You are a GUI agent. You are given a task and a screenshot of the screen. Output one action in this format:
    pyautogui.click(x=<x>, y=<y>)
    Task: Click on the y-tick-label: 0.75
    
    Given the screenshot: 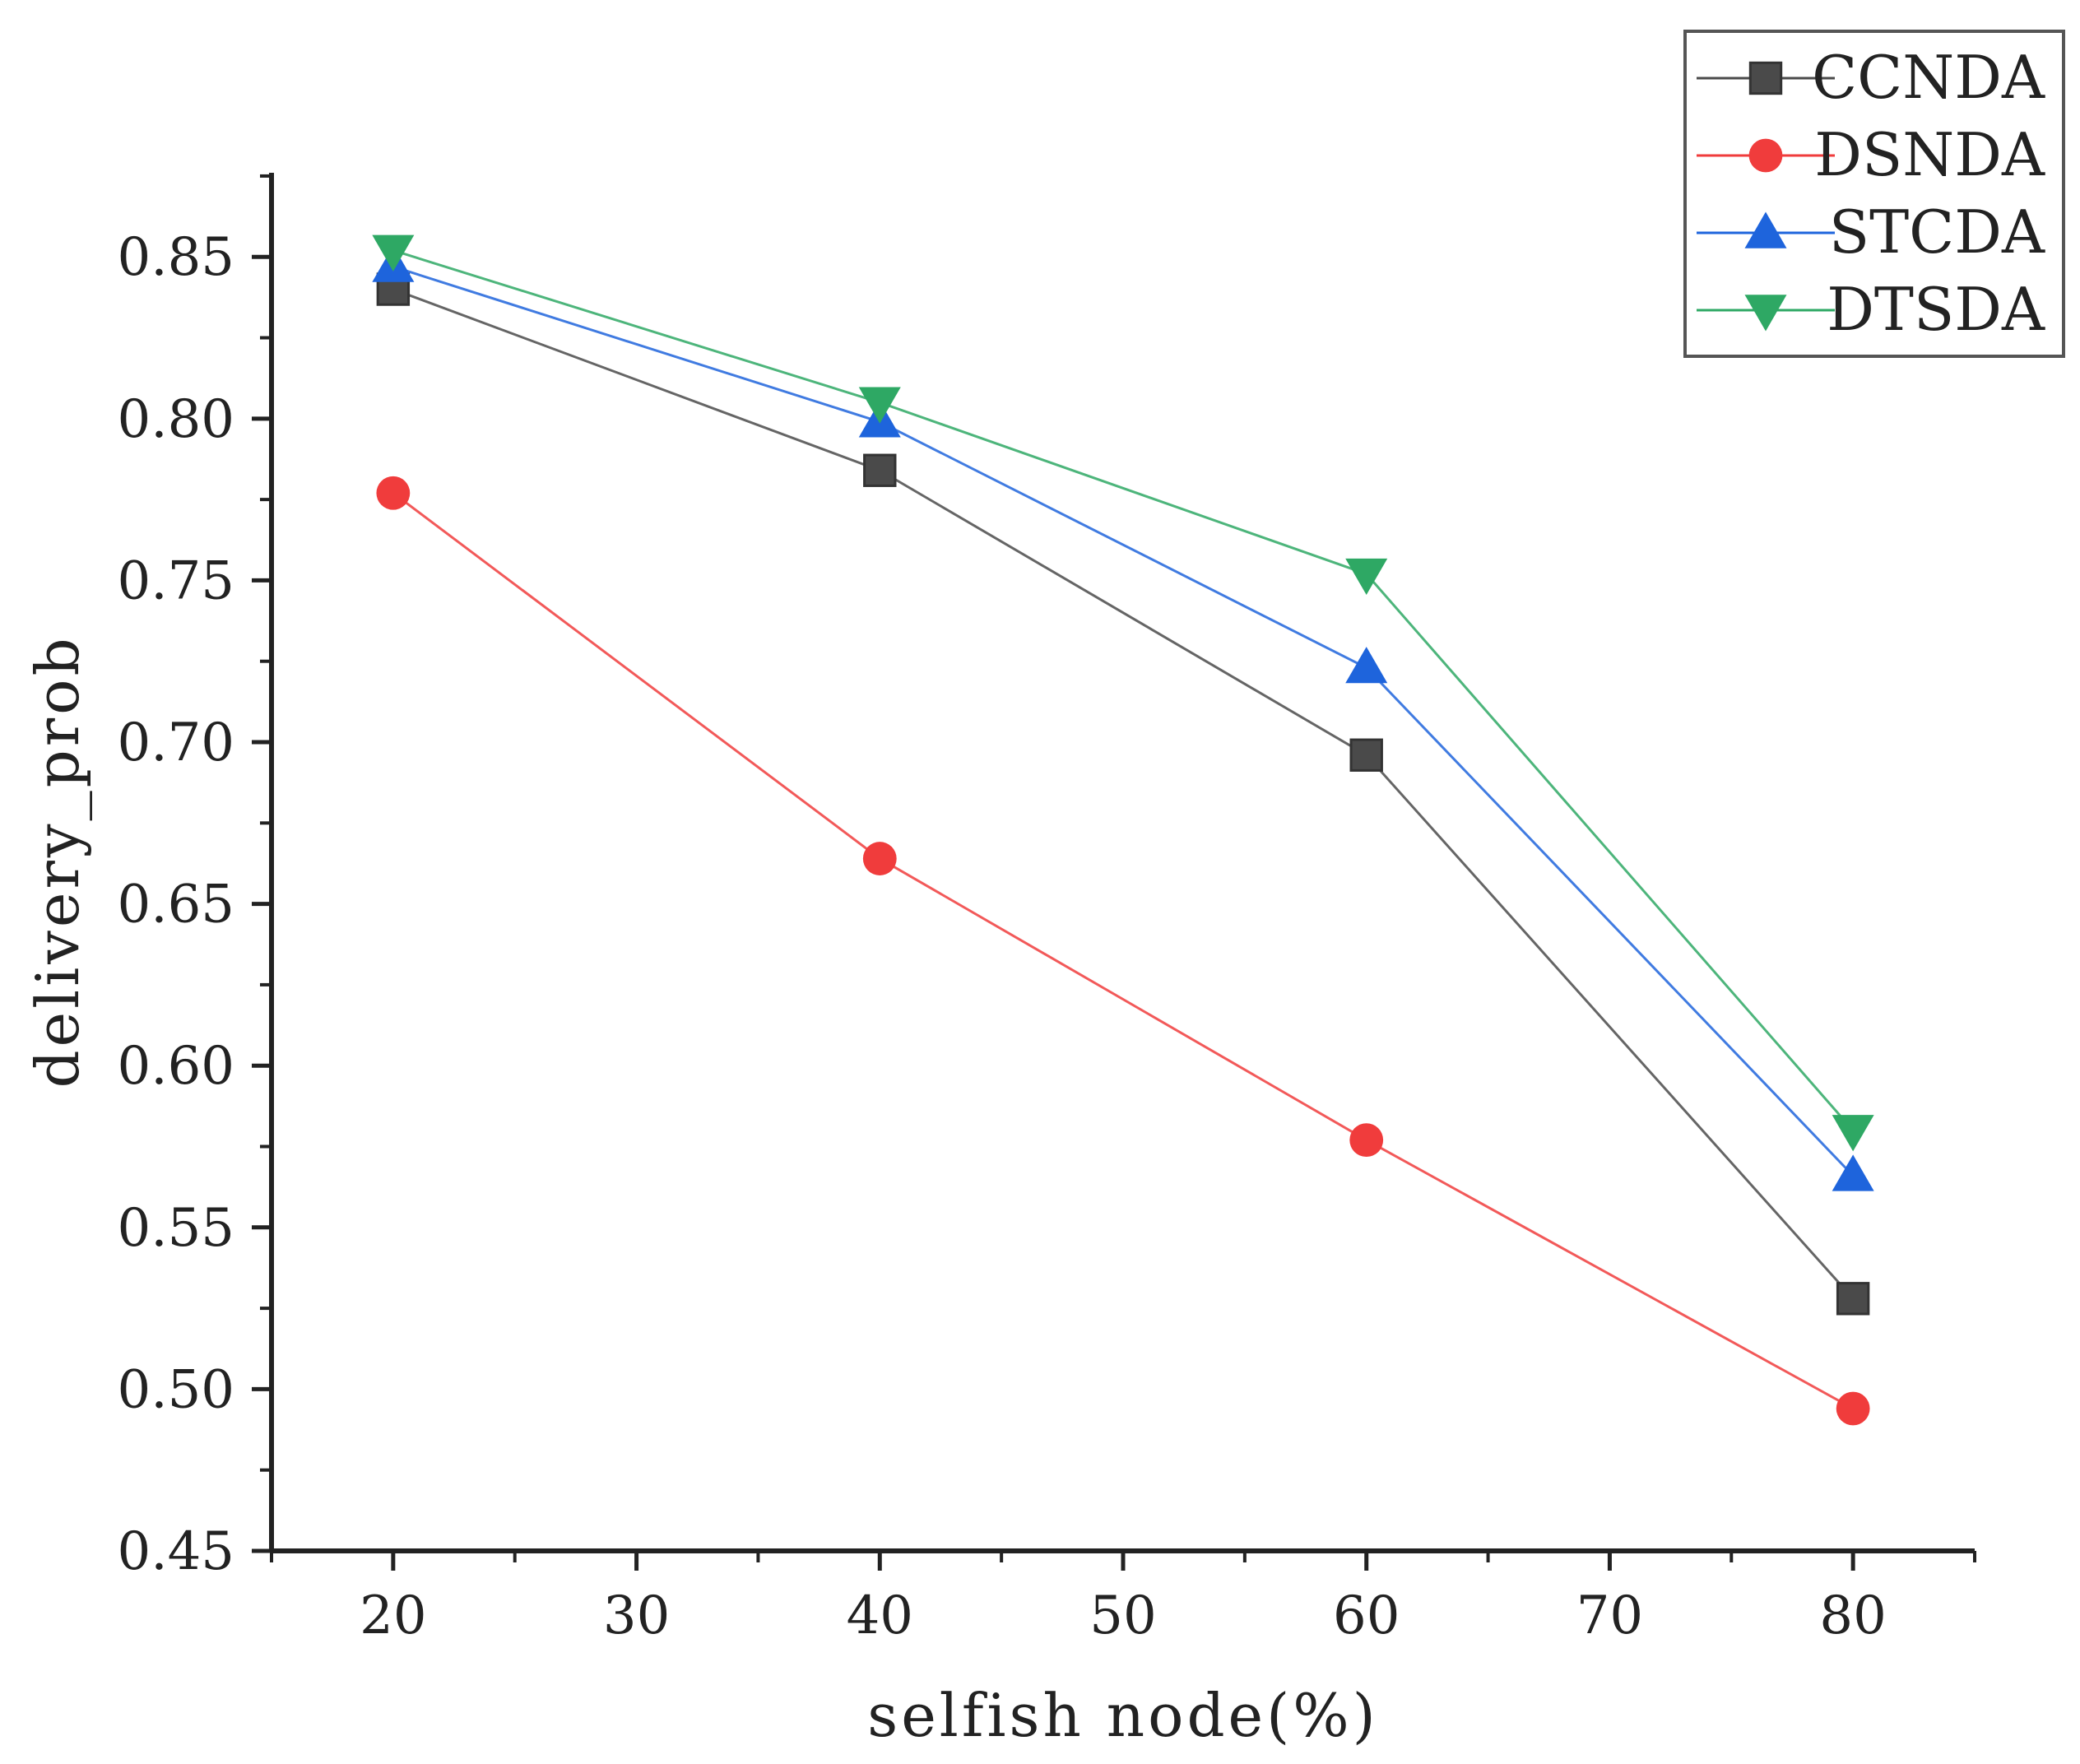 What is the action you would take?
    pyautogui.click(x=176, y=580)
    